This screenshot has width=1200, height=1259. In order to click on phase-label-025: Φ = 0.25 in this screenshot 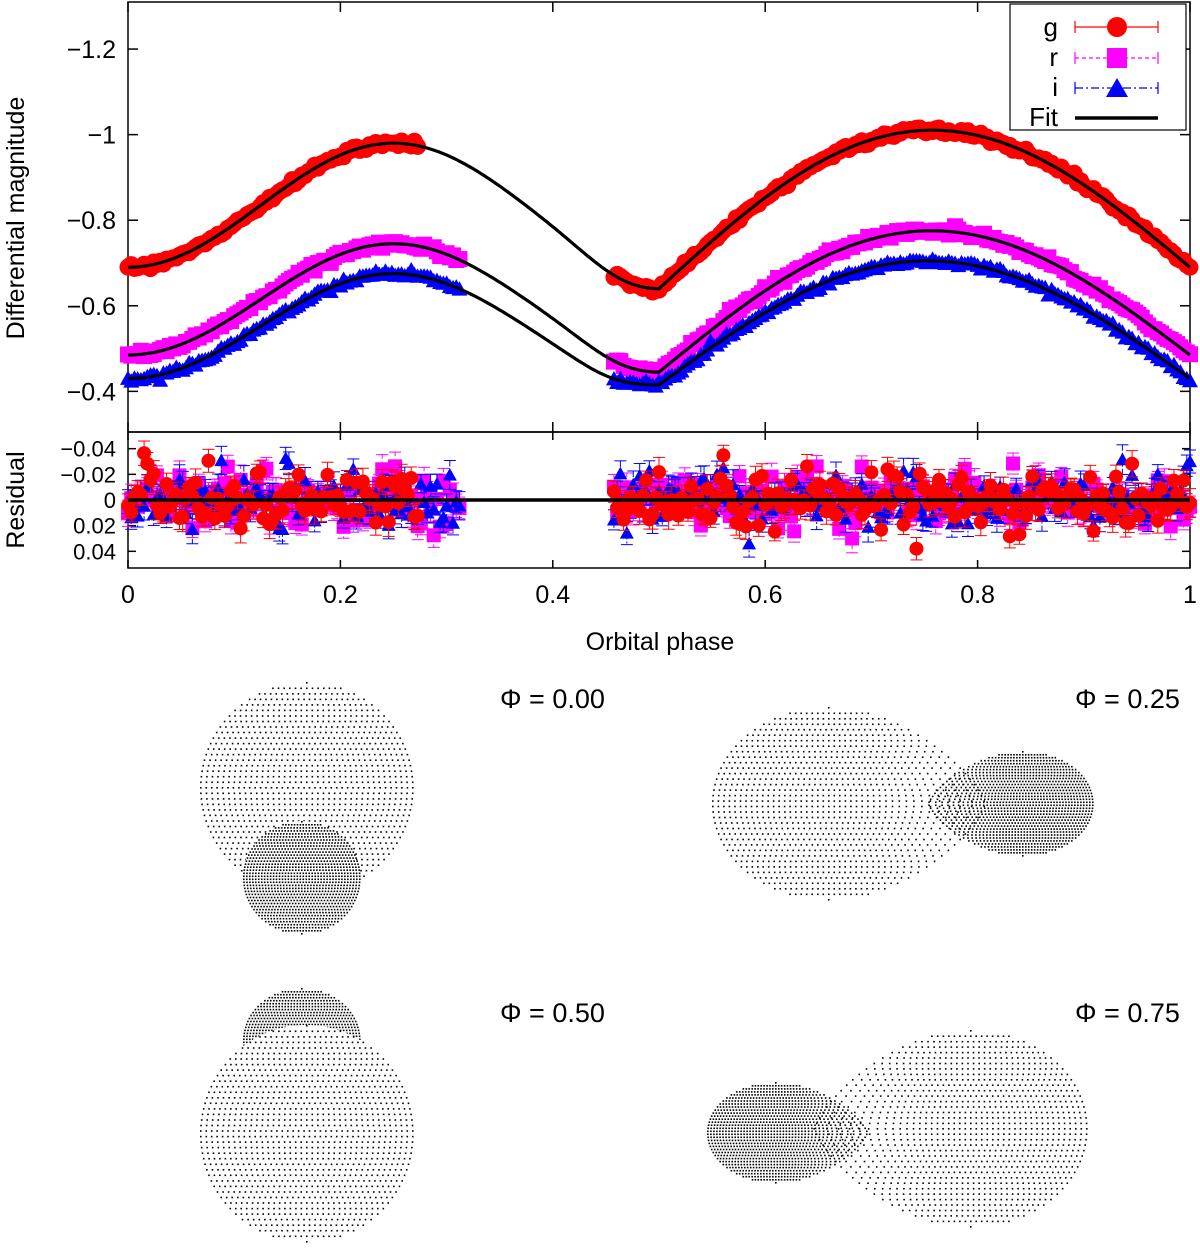, I will do `click(1127, 699)`.